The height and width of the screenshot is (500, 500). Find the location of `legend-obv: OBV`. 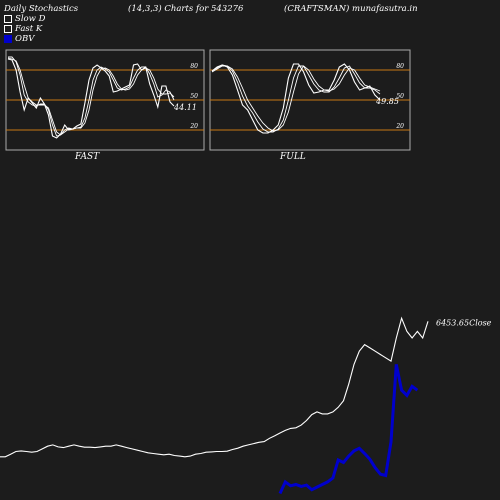

legend-obv: OBV is located at coordinates (19, 39).